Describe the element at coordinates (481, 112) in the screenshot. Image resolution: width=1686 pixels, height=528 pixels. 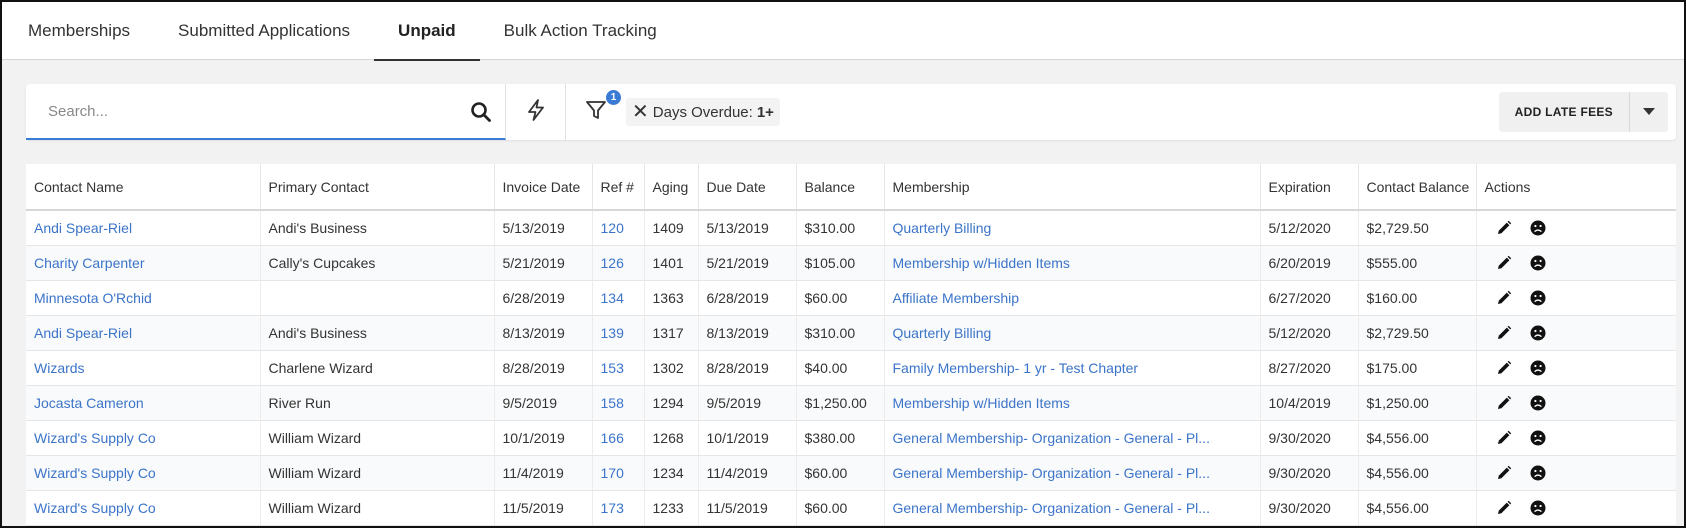
I see `search-icon` at that location.